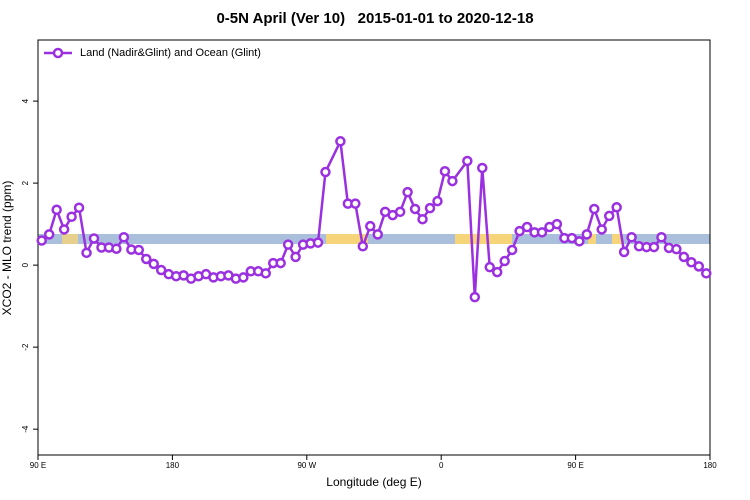 This screenshot has width=750, height=500. I want to click on x-tick-label: 90 W, so click(306, 465).